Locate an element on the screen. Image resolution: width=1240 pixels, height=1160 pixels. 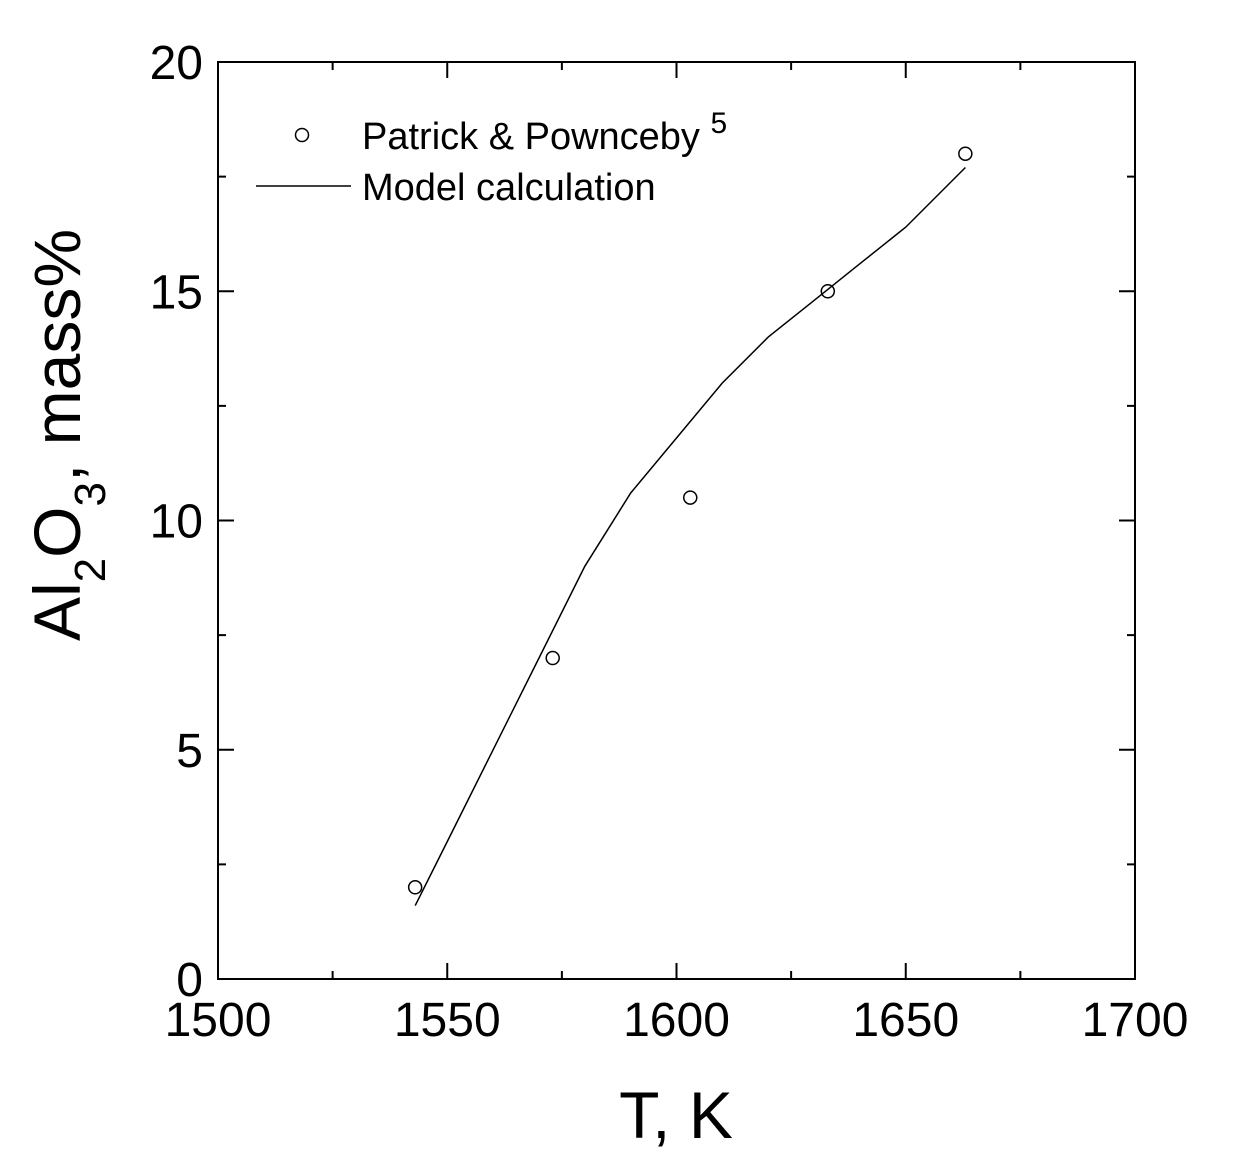
y-tick-label: 15 is located at coordinates (176, 292).